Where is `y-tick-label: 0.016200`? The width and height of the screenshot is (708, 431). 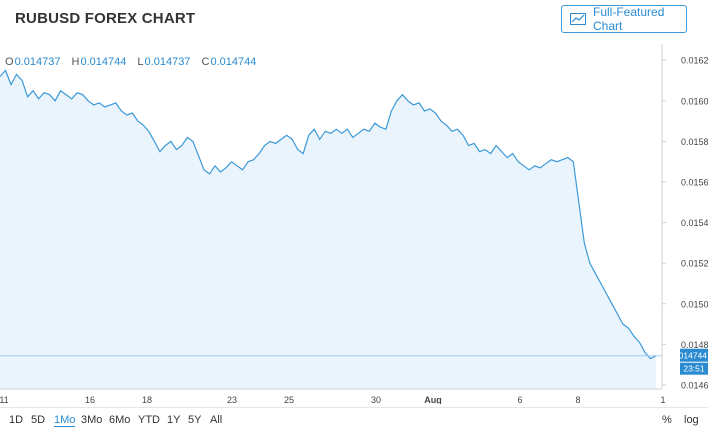 y-tick-label: 0.016200 is located at coordinates (694, 61).